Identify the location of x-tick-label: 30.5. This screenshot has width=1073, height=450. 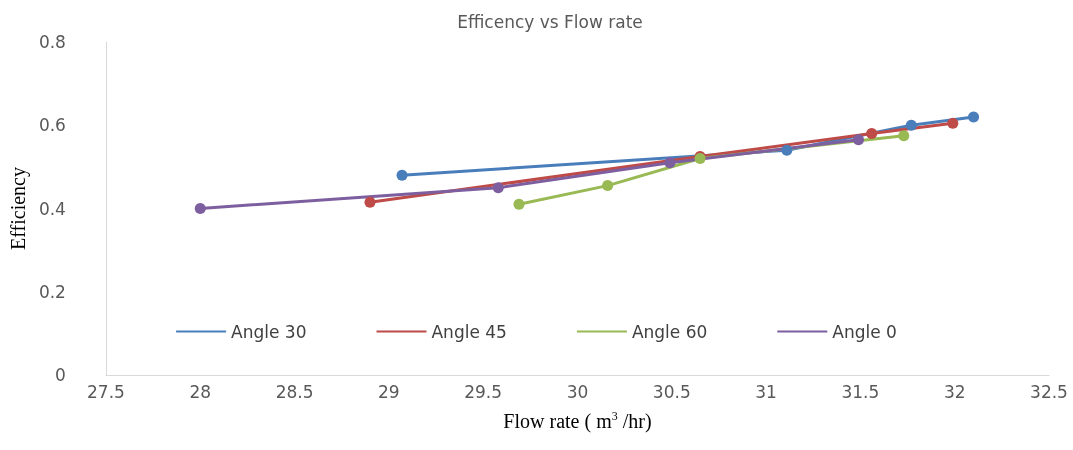
(671, 391).